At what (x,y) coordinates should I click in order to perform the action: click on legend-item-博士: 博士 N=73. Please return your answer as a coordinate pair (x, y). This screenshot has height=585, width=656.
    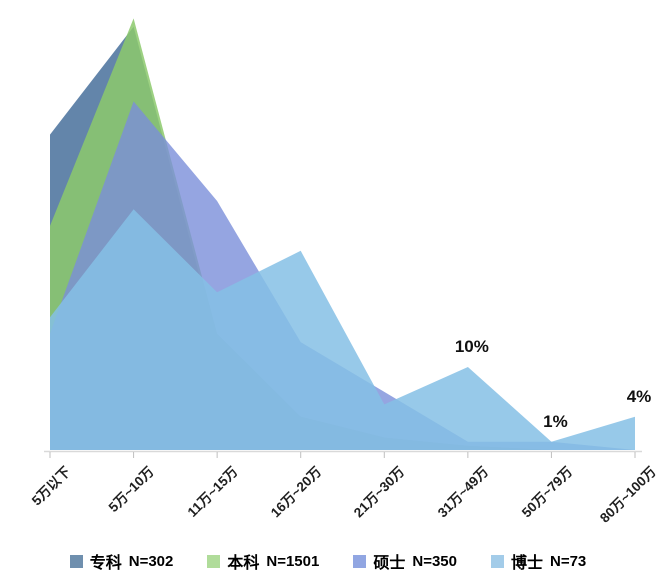
    Looking at the image, I should click on (538, 561).